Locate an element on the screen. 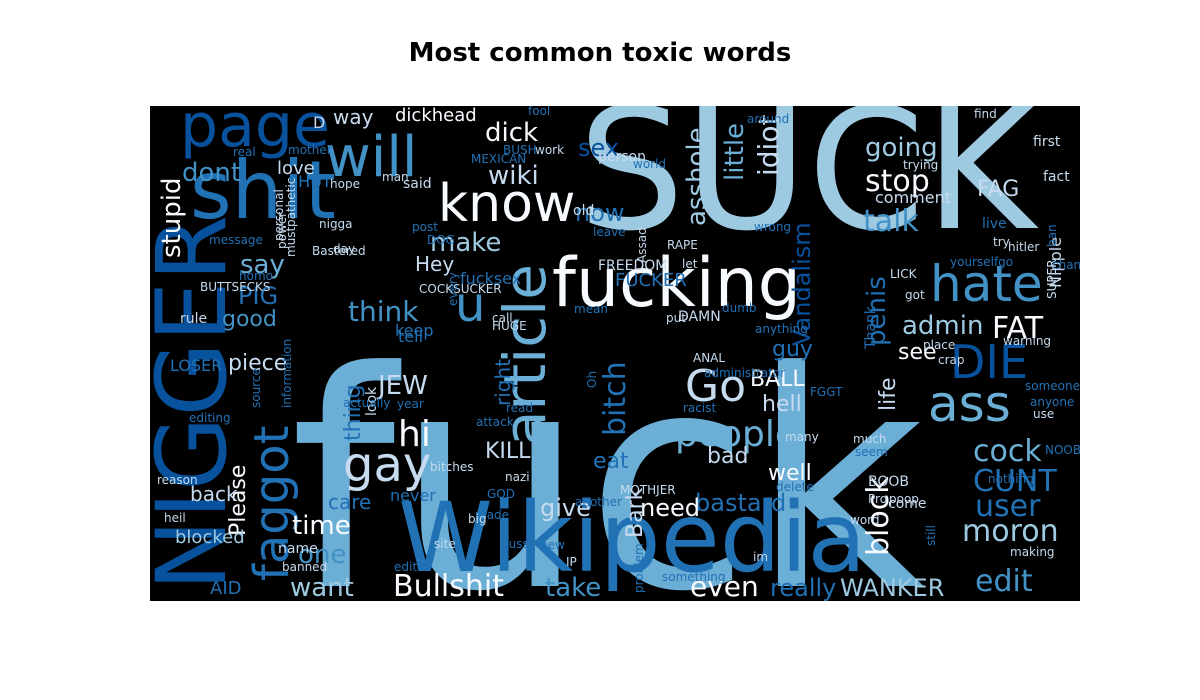 Image resolution: width=1200 pixels, height=700 pixels. word-shut: SHUT is located at coordinates (310, 181).